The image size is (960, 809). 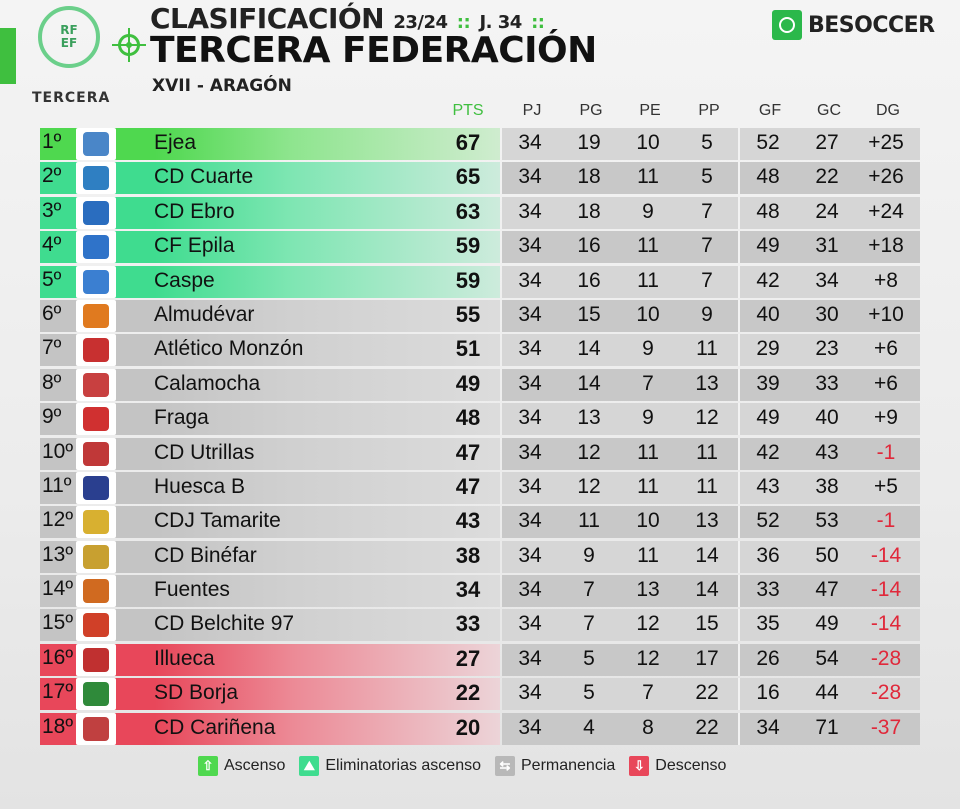 I want to click on col-header-pj: PJ, so click(x=532, y=110).